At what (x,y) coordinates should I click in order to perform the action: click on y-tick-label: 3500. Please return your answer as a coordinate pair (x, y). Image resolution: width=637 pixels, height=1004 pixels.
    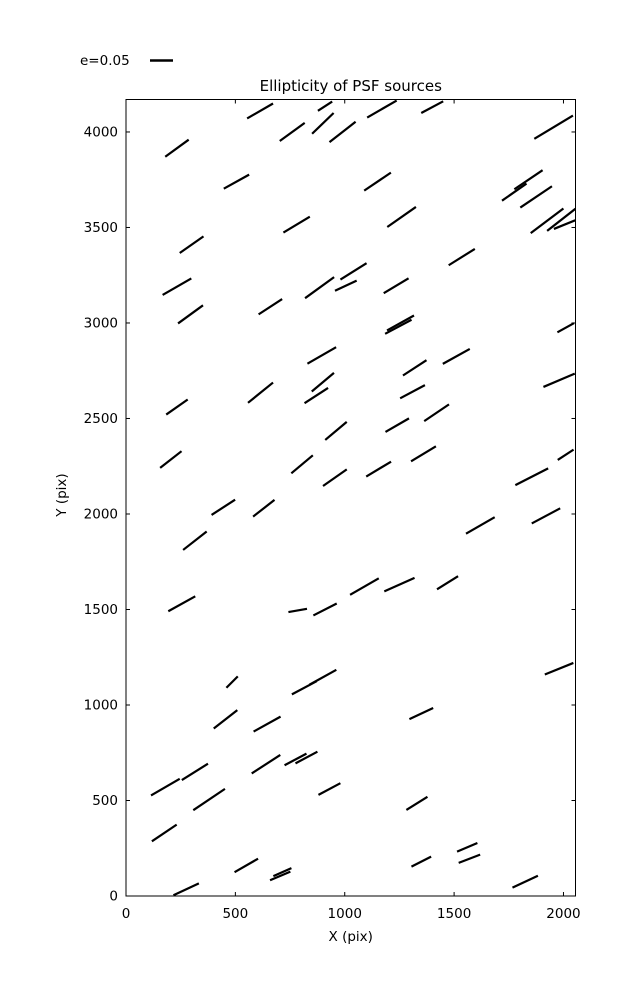
    Looking at the image, I should click on (101, 228).